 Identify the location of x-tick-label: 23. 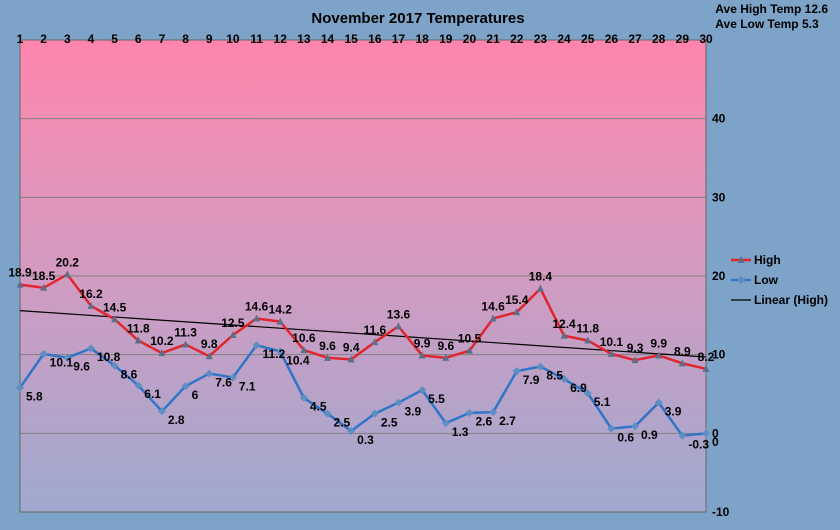
(541, 39).